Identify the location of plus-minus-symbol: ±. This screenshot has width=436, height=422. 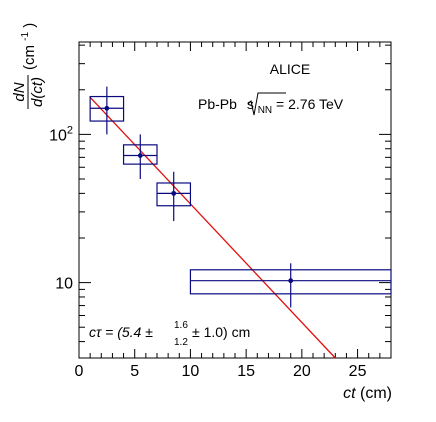
(149, 332).